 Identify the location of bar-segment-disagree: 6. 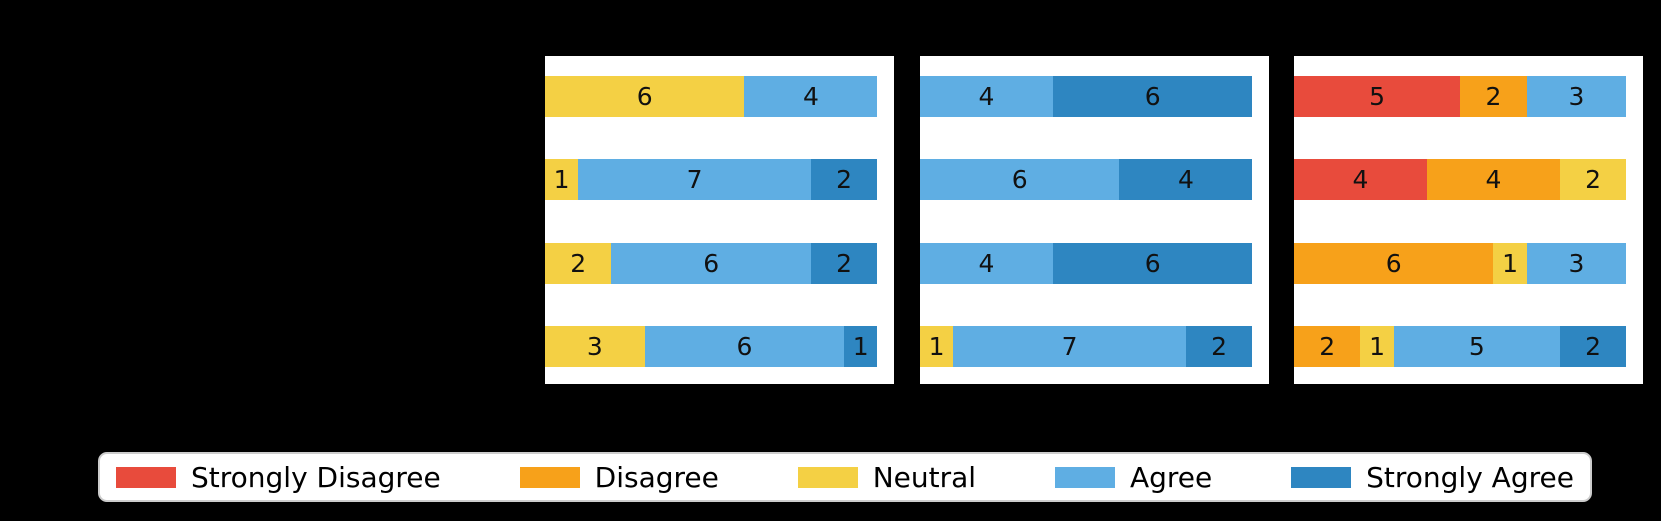
(1394, 263).